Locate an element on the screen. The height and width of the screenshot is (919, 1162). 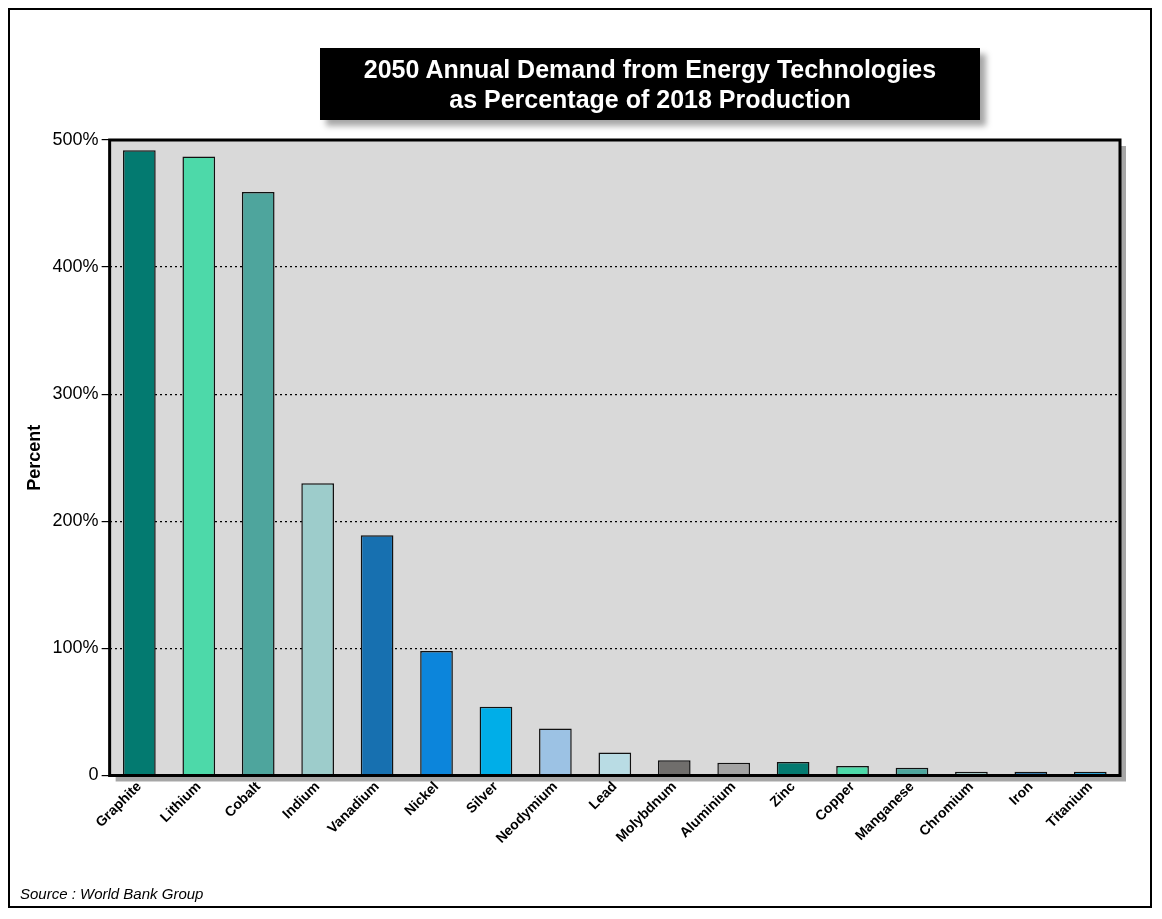
chart-title: 2050 Annual Demand from Energy Technologies as Percentage of 2018 Production is located at coordinates (650, 84).